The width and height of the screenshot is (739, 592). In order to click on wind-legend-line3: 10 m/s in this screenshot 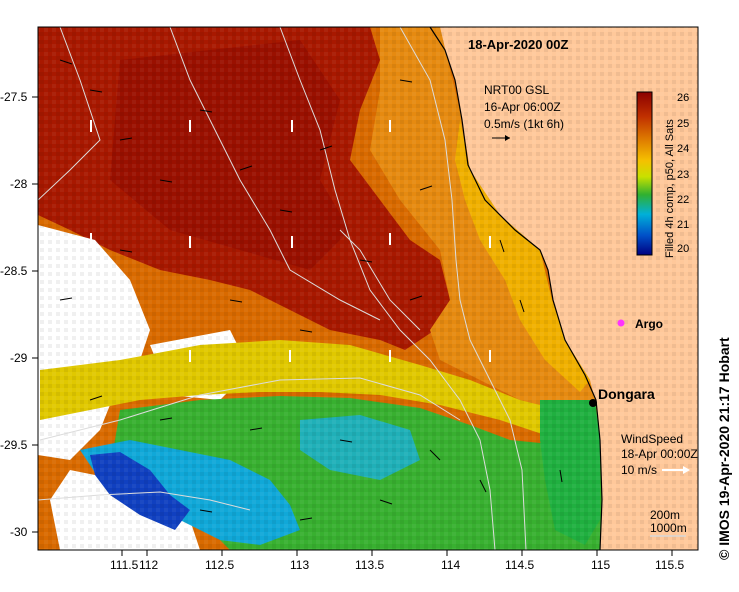, I will do `click(639, 470)`.